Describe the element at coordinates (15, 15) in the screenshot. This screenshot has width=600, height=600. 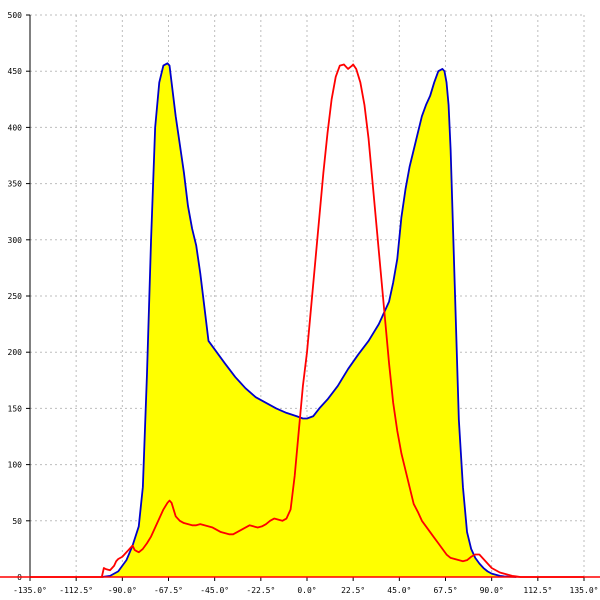
I see `y-tick-label: 500` at that location.